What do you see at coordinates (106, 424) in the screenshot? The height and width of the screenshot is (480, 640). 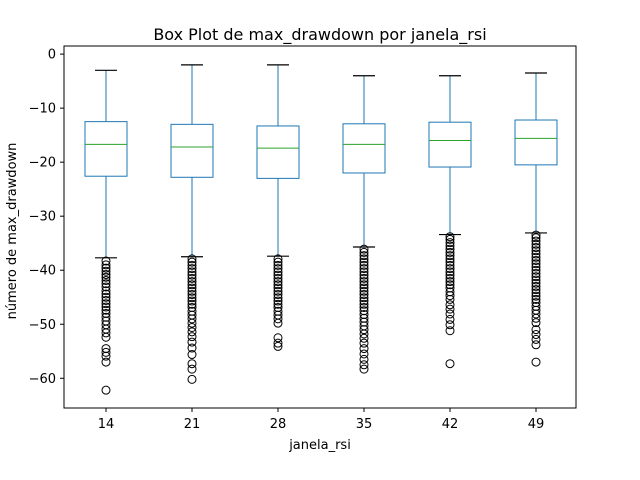 I see `x-tick-label: 14` at bounding box center [106, 424].